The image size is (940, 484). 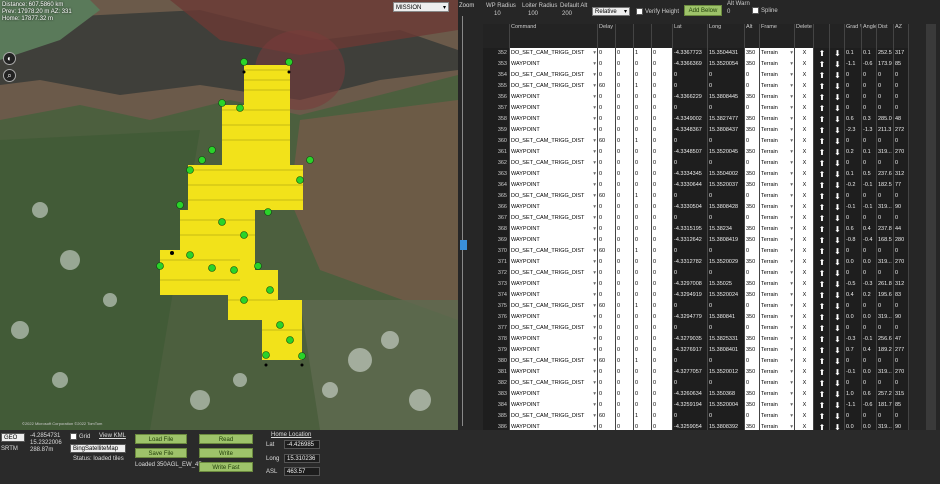 What do you see at coordinates (533, 14) in the screenshot?
I see `loiter-radius-input: 100` at bounding box center [533, 14].